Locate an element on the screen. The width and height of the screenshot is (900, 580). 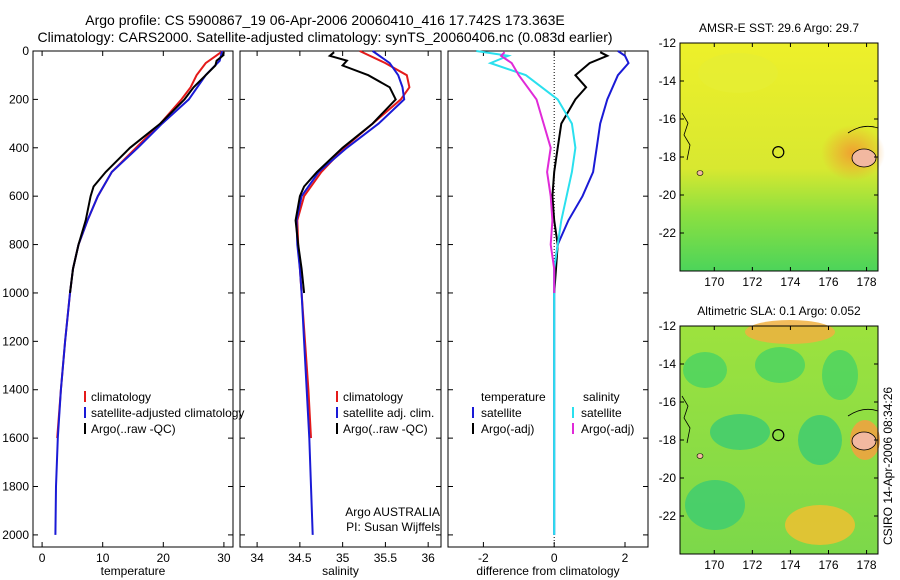
sla-reef-outline is located at coordinates (863, 412).